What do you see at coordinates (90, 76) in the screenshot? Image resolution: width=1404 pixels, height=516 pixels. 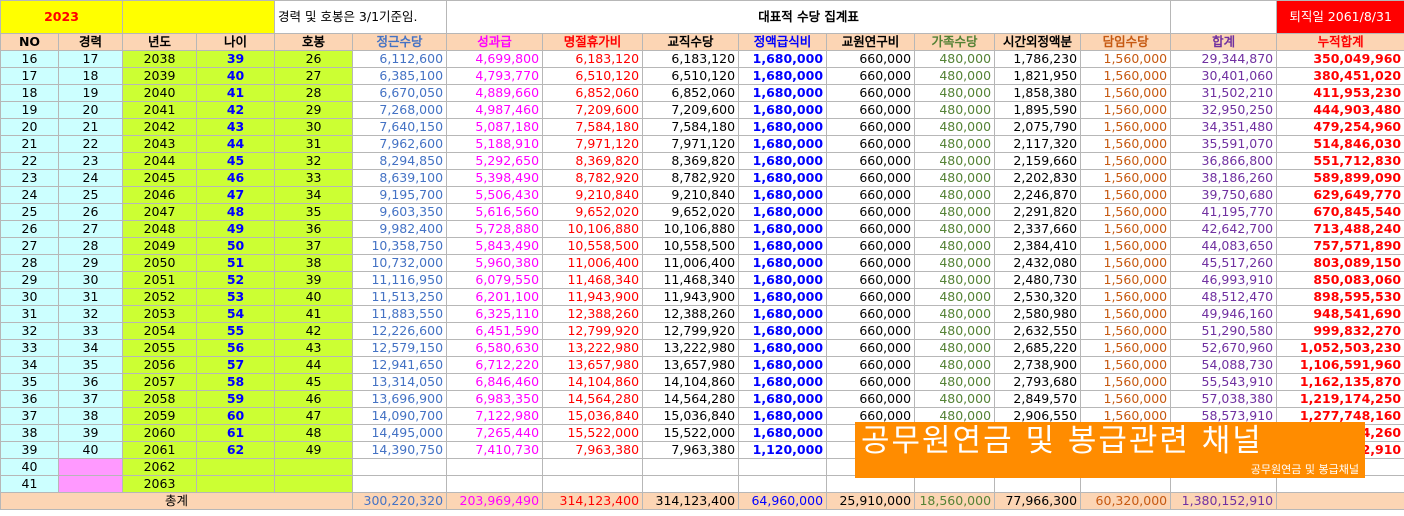 I see `cell-career: 18` at bounding box center [90, 76].